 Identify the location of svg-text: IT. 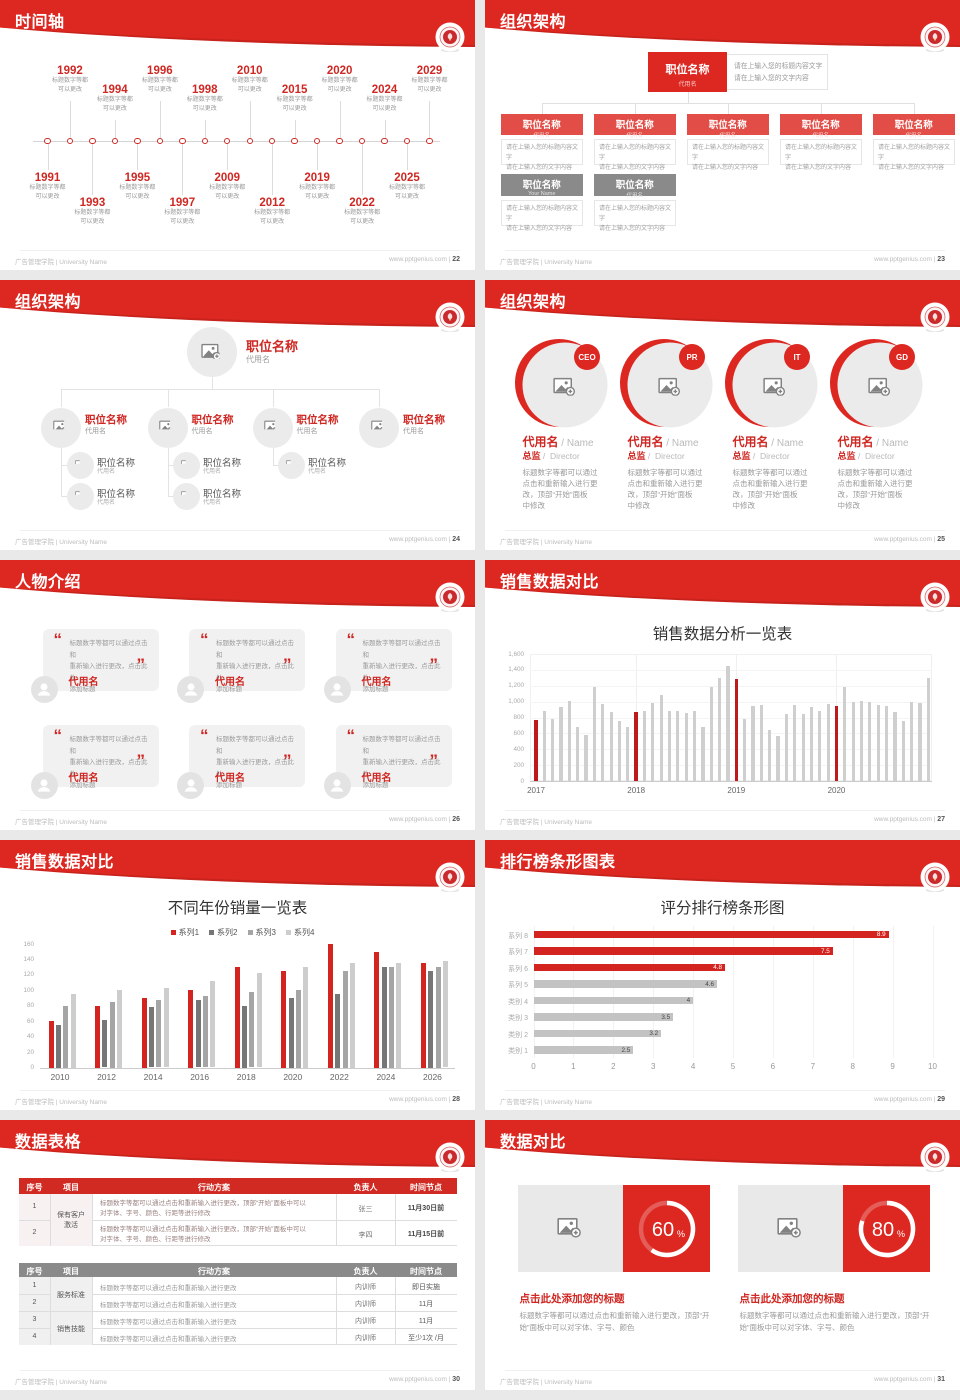
(796, 357).